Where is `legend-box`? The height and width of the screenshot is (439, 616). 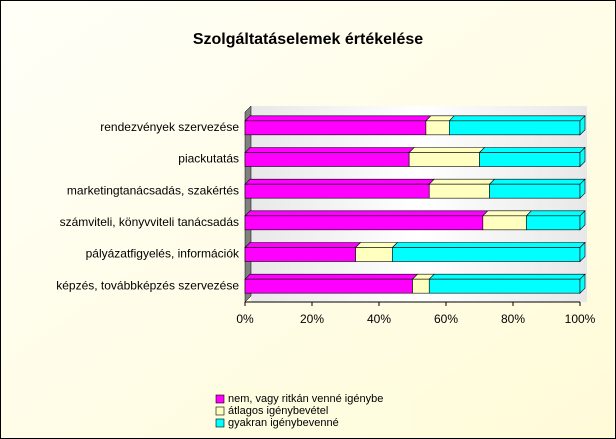
legend-box is located at coordinates (312, 411).